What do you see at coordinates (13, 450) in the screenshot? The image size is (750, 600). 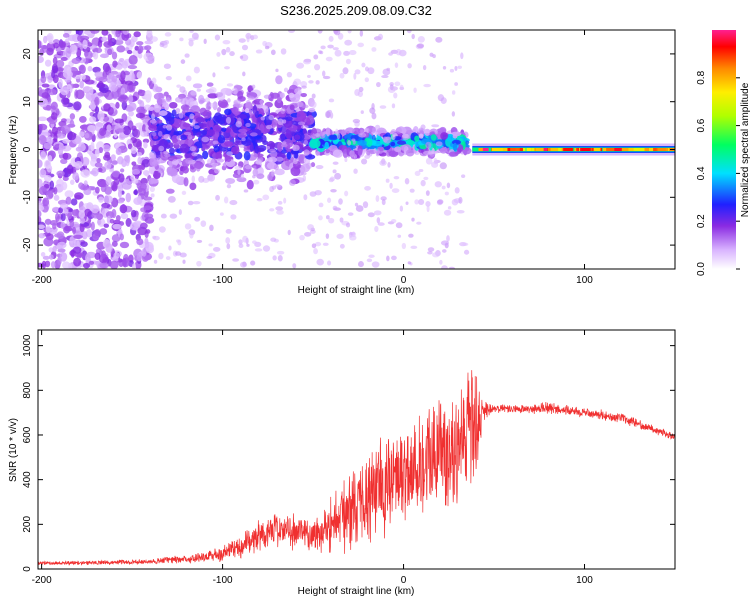 I see `snr-y-label: SNR (10 * v/v)` at bounding box center [13, 450].